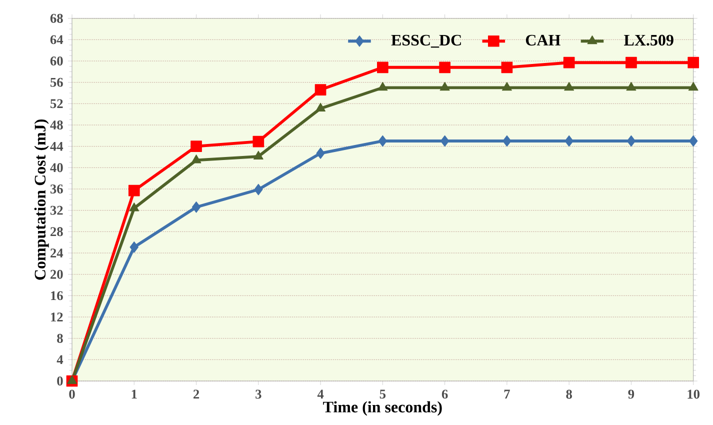 The image size is (713, 425). What do you see at coordinates (569, 394) in the screenshot?
I see `x-tick-label: 8` at bounding box center [569, 394].